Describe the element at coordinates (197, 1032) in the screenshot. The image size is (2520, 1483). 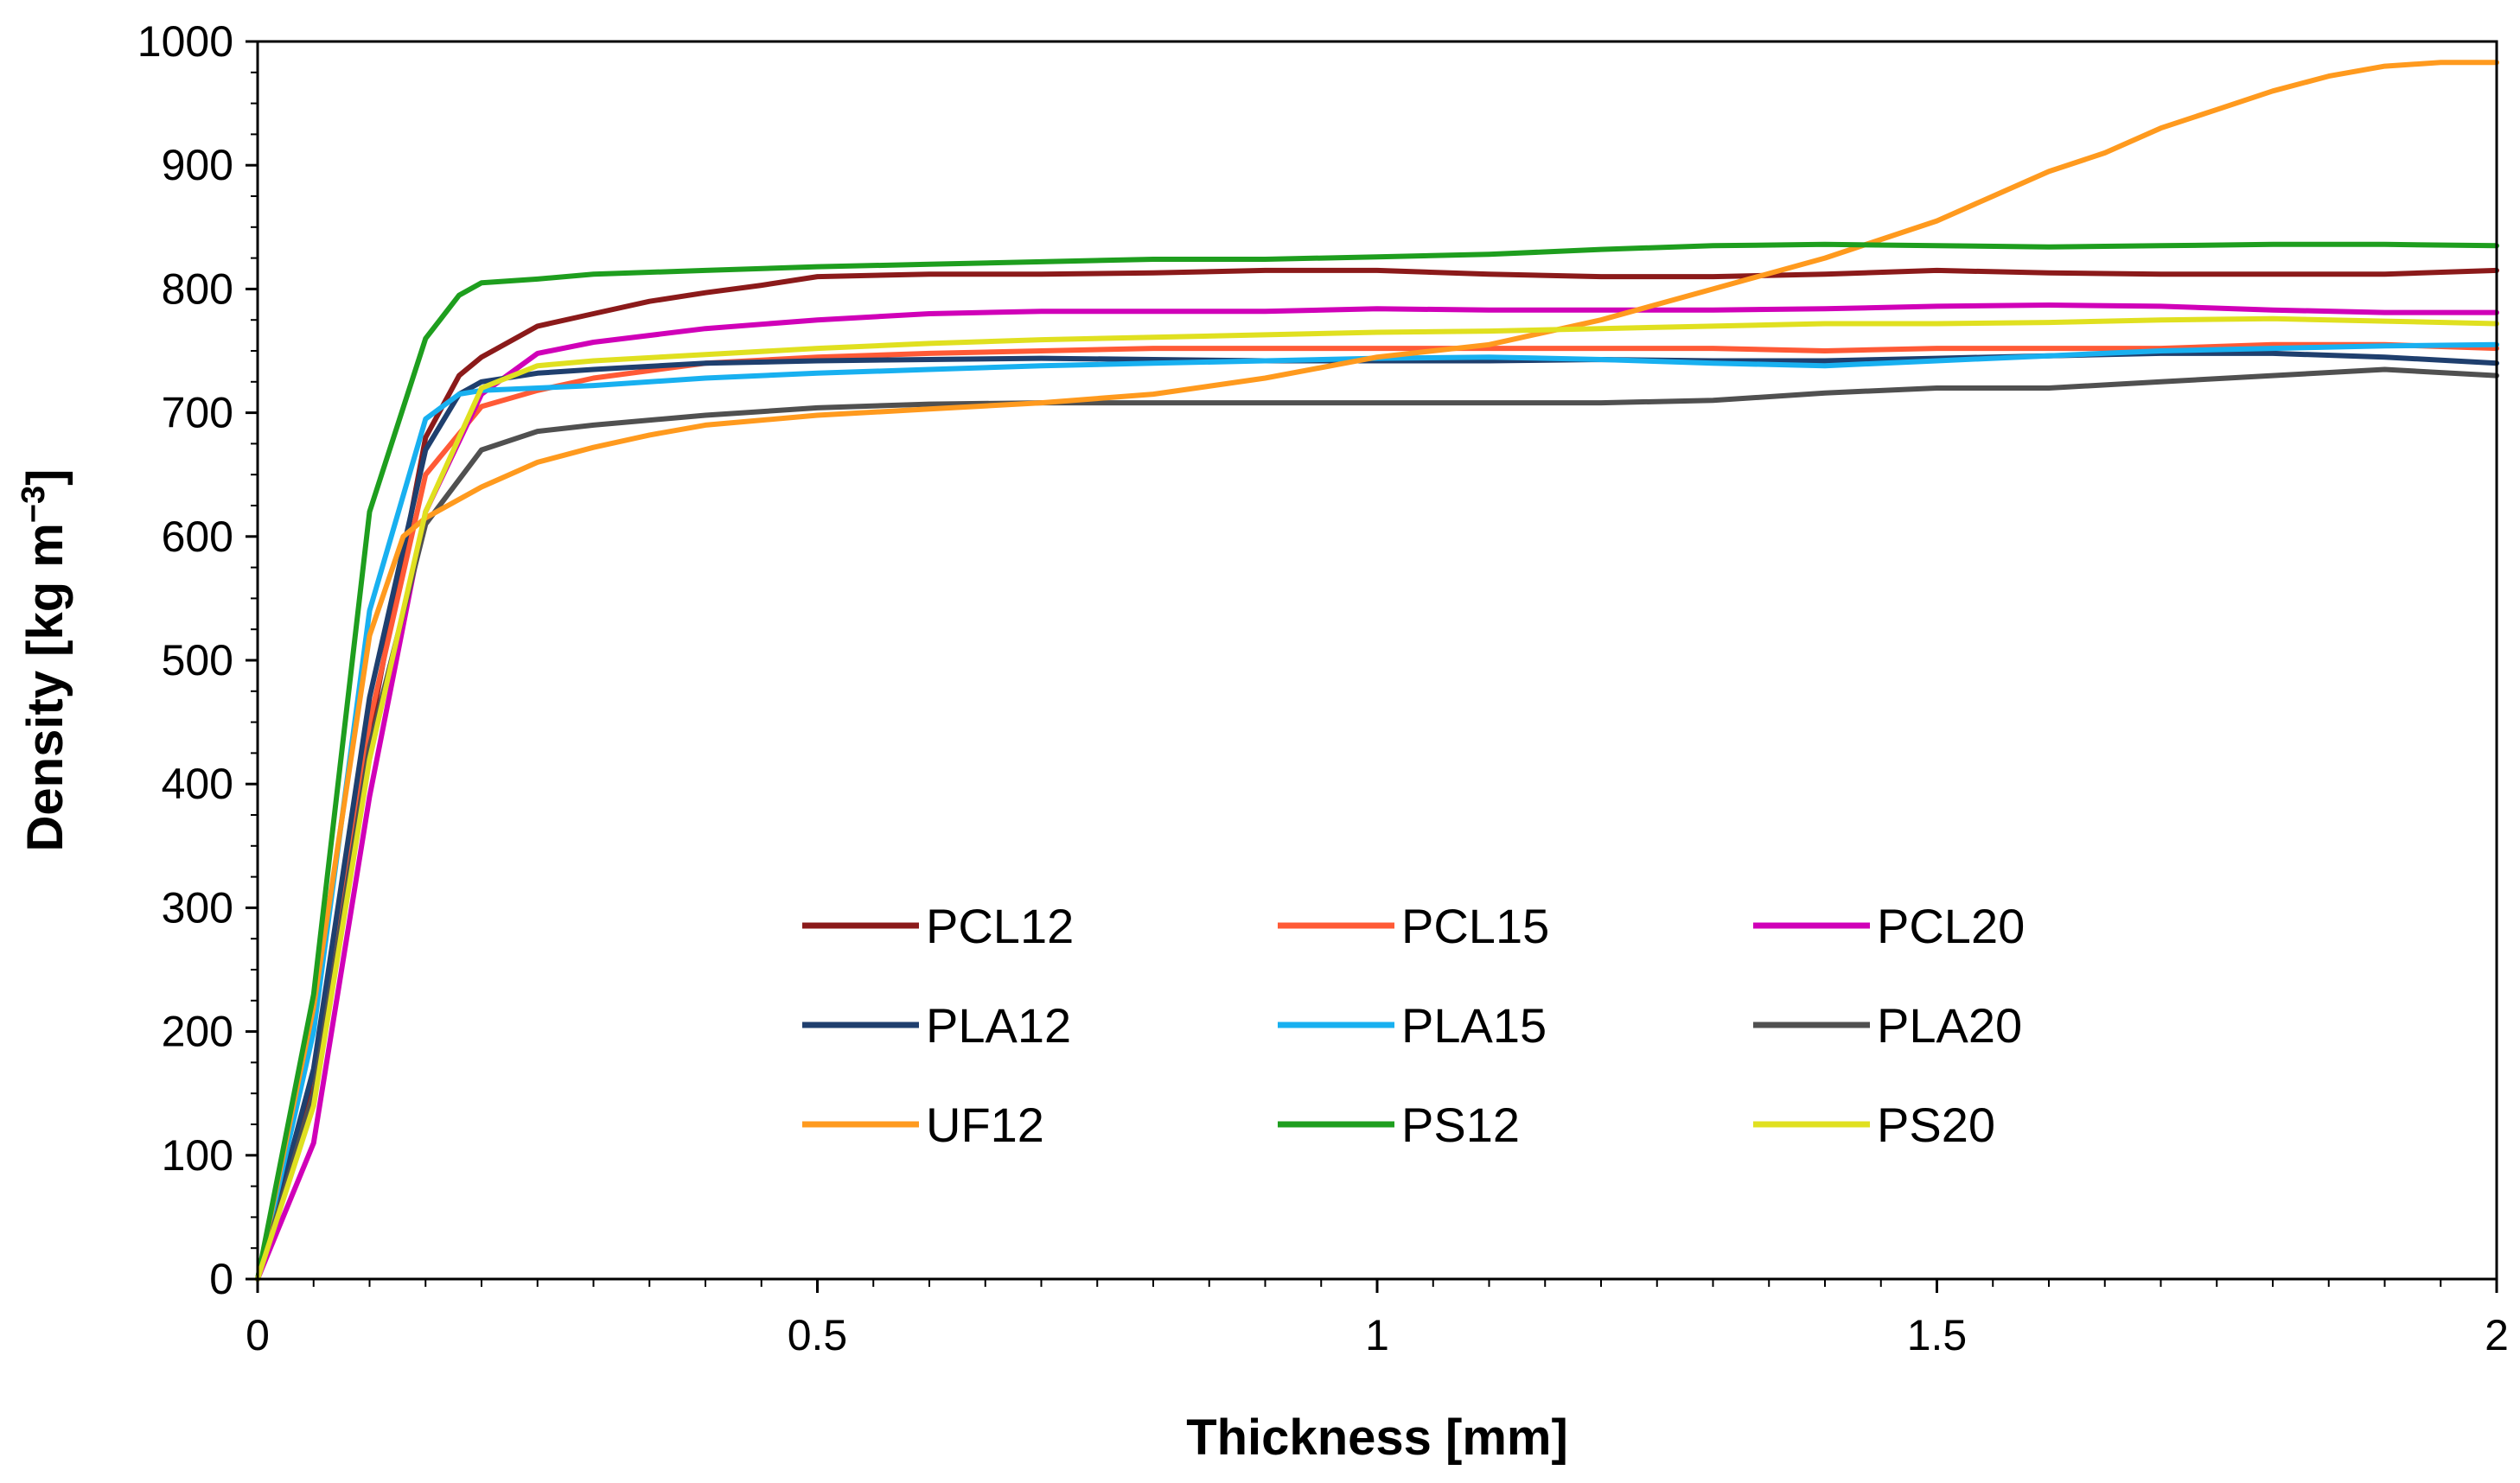
I see `y-tick-label: 200` at that location.